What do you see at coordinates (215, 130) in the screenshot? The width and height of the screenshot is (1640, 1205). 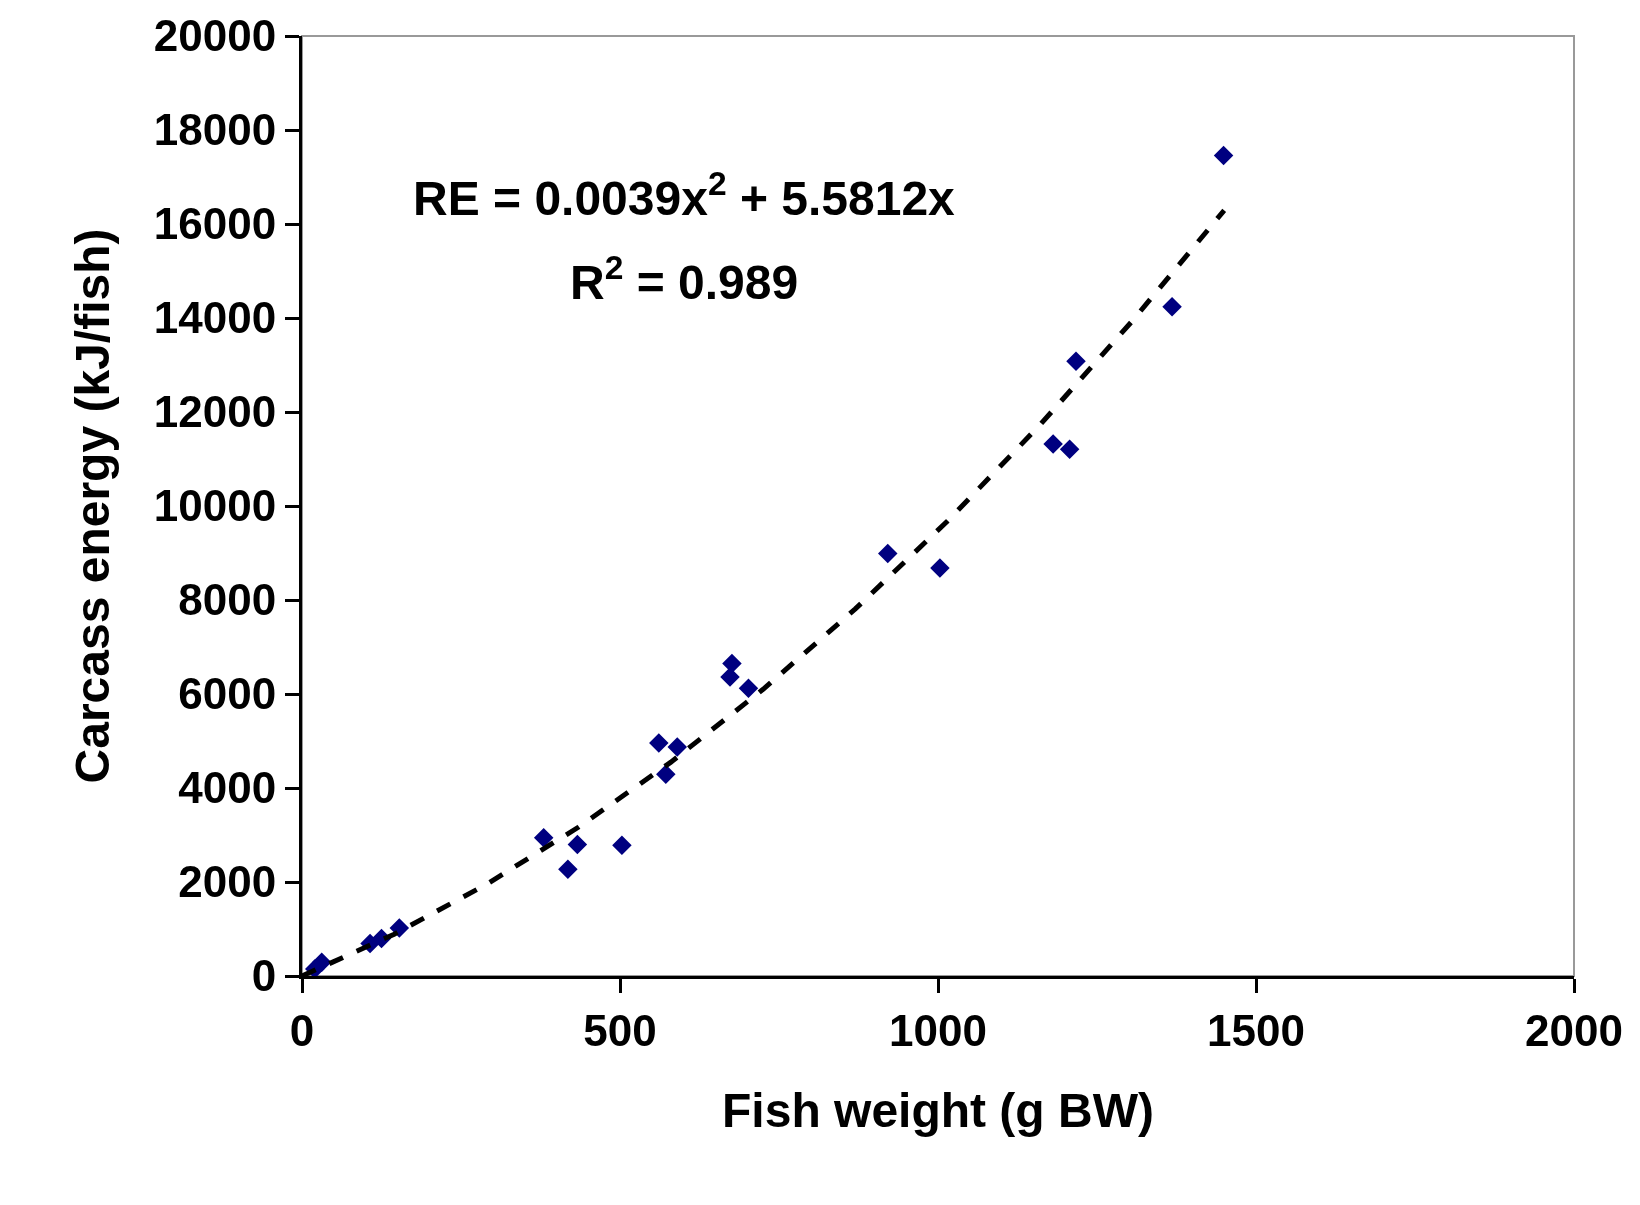 I see `y-tick-label: 18000` at bounding box center [215, 130].